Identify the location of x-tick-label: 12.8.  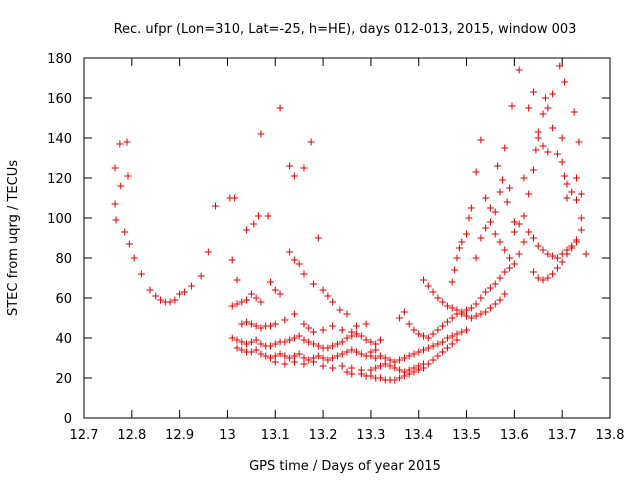
(131, 435).